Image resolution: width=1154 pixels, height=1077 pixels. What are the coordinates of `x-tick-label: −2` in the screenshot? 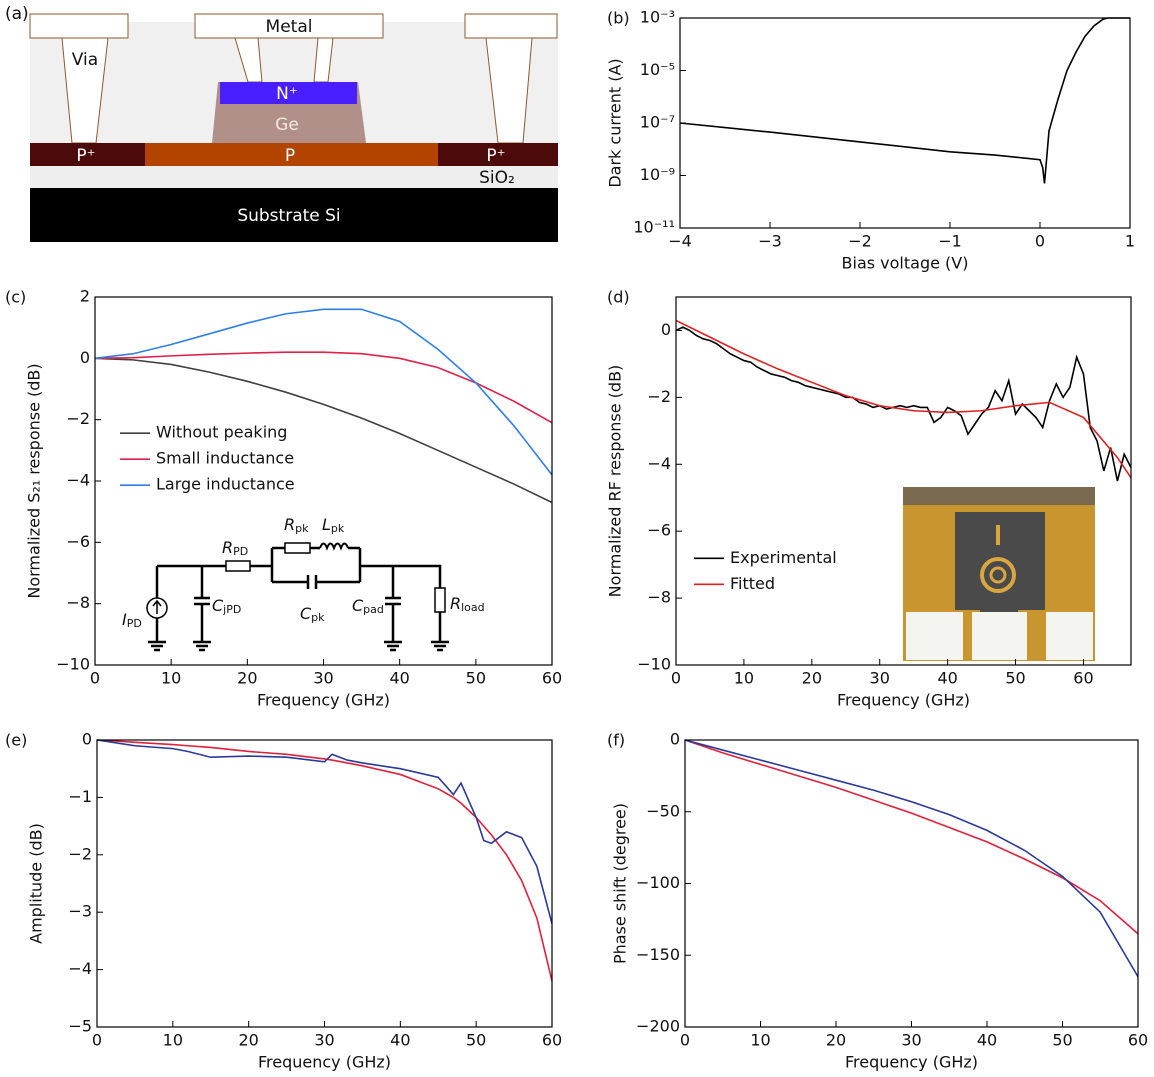 It's located at (860, 241).